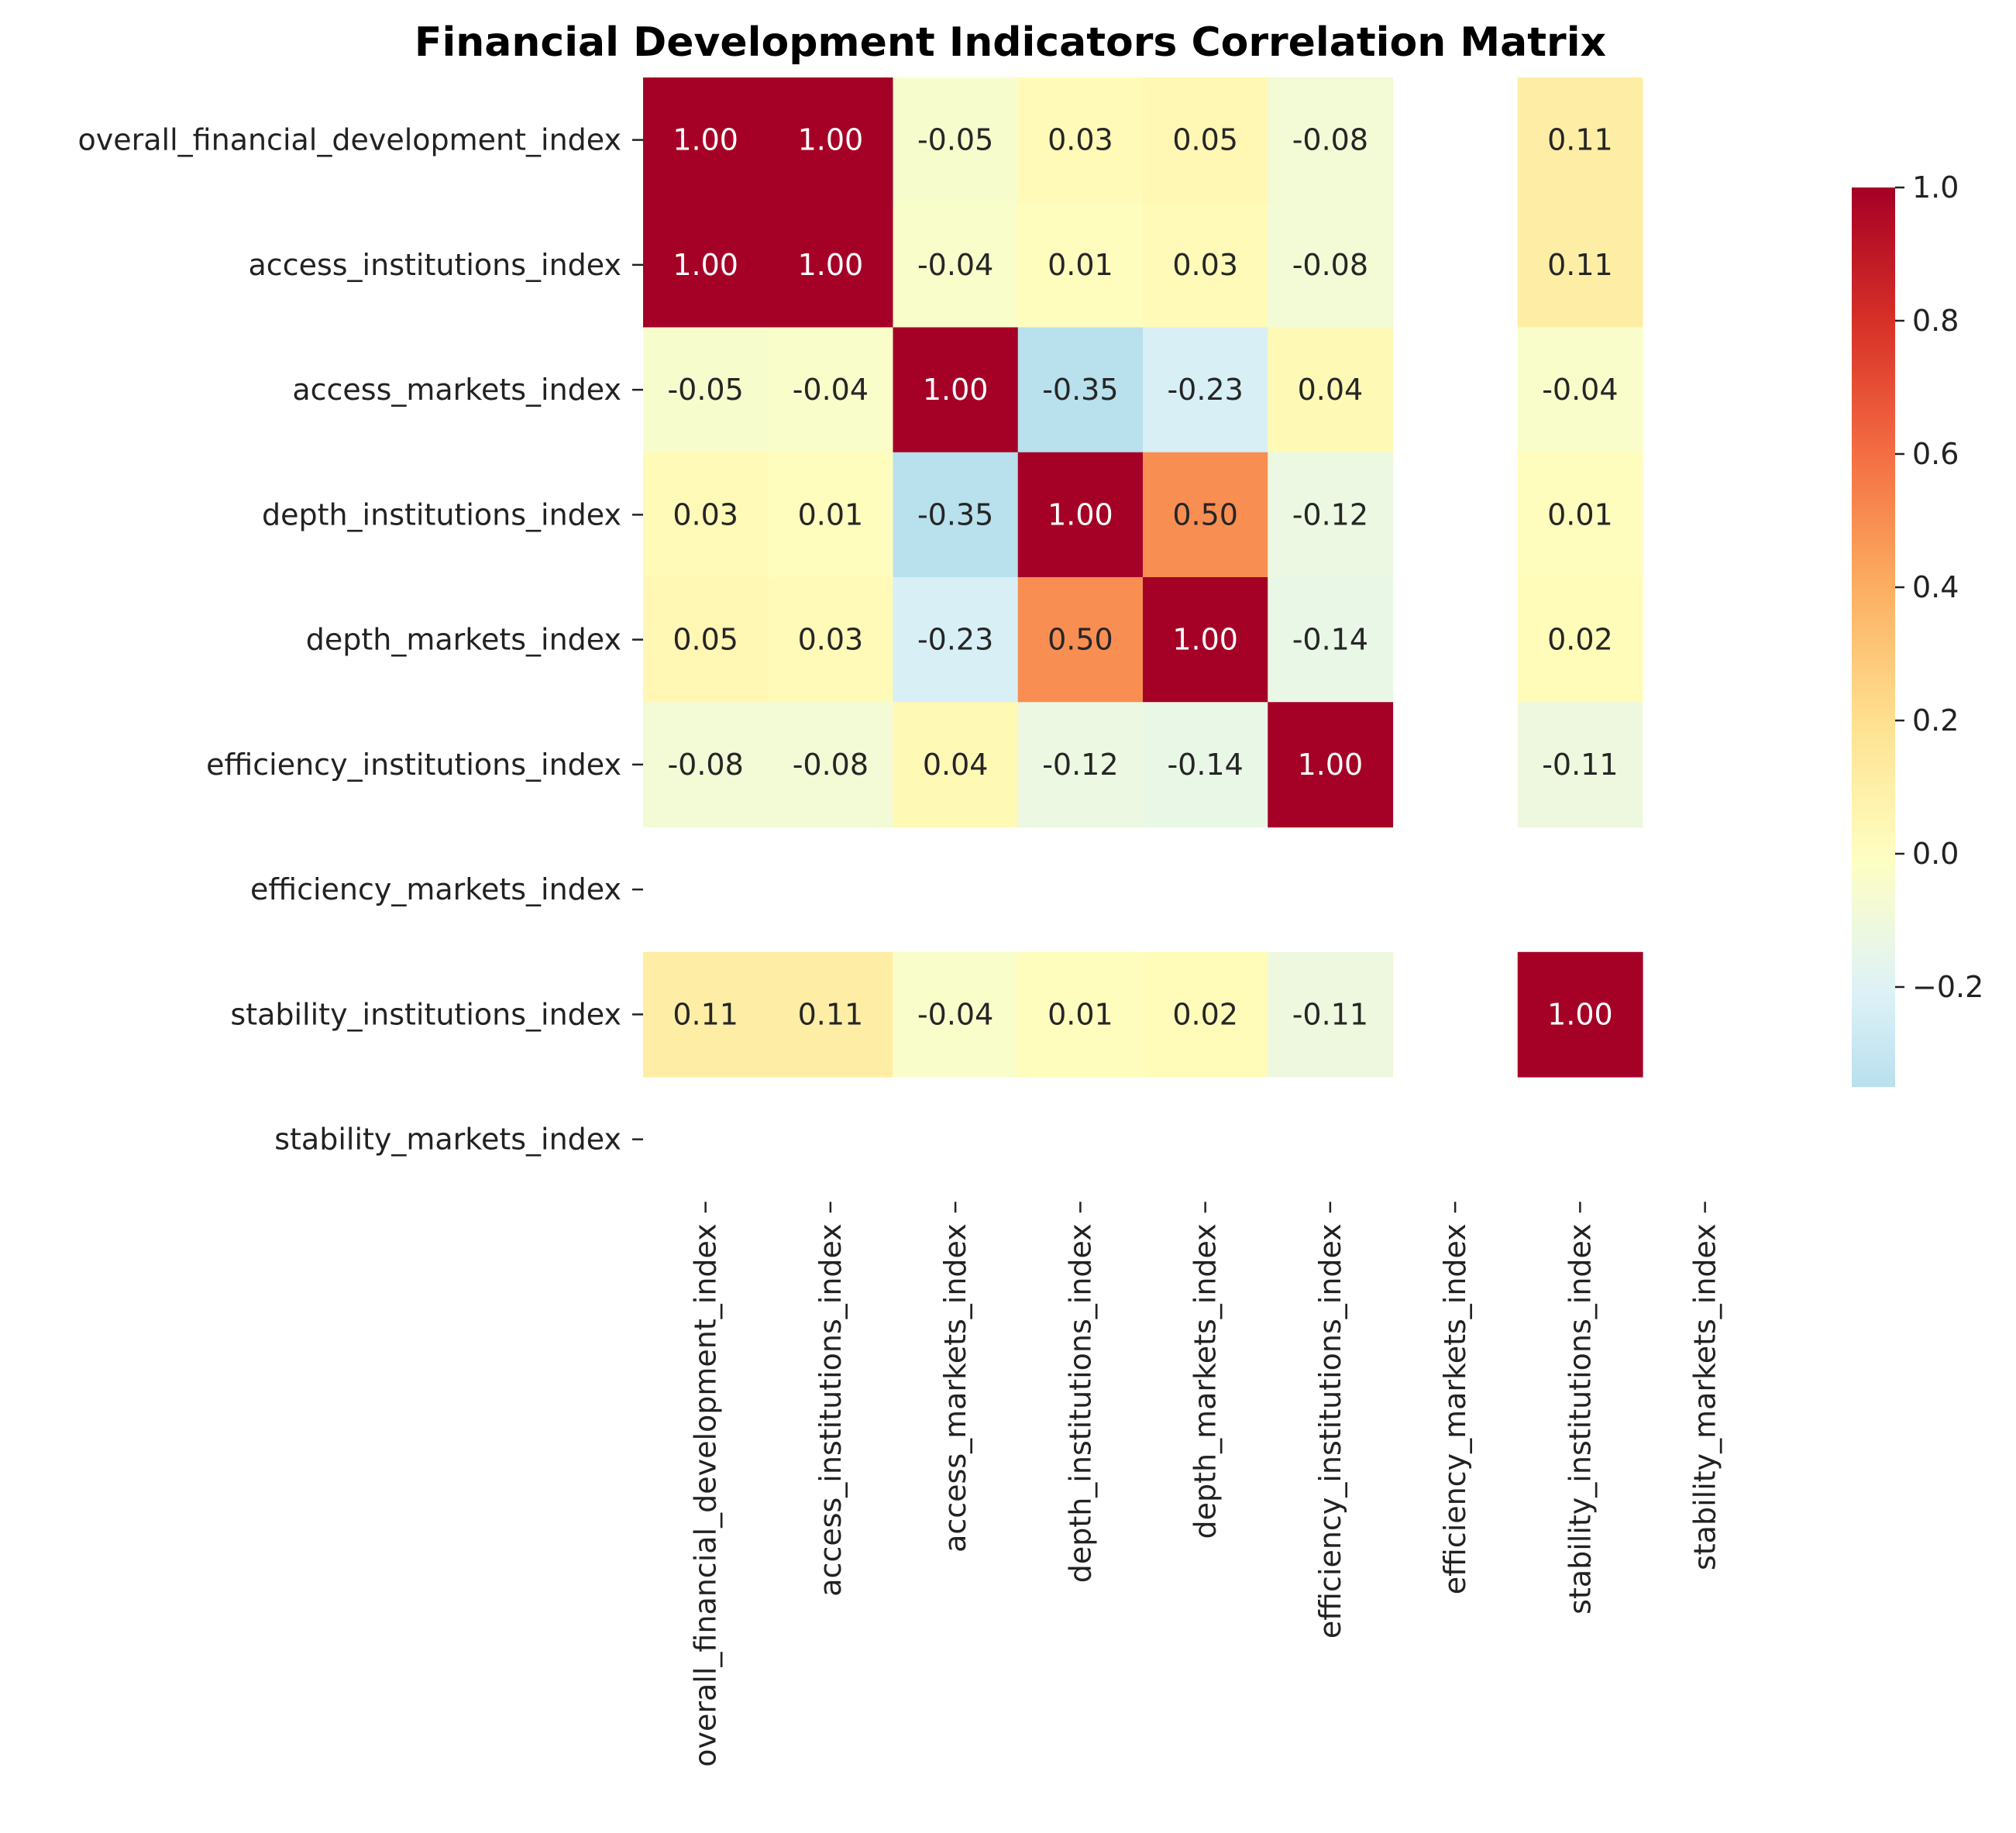 Image resolution: width=2016 pixels, height=1833 pixels. I want to click on y-tick-label: access_institutions_index, so click(435, 265).